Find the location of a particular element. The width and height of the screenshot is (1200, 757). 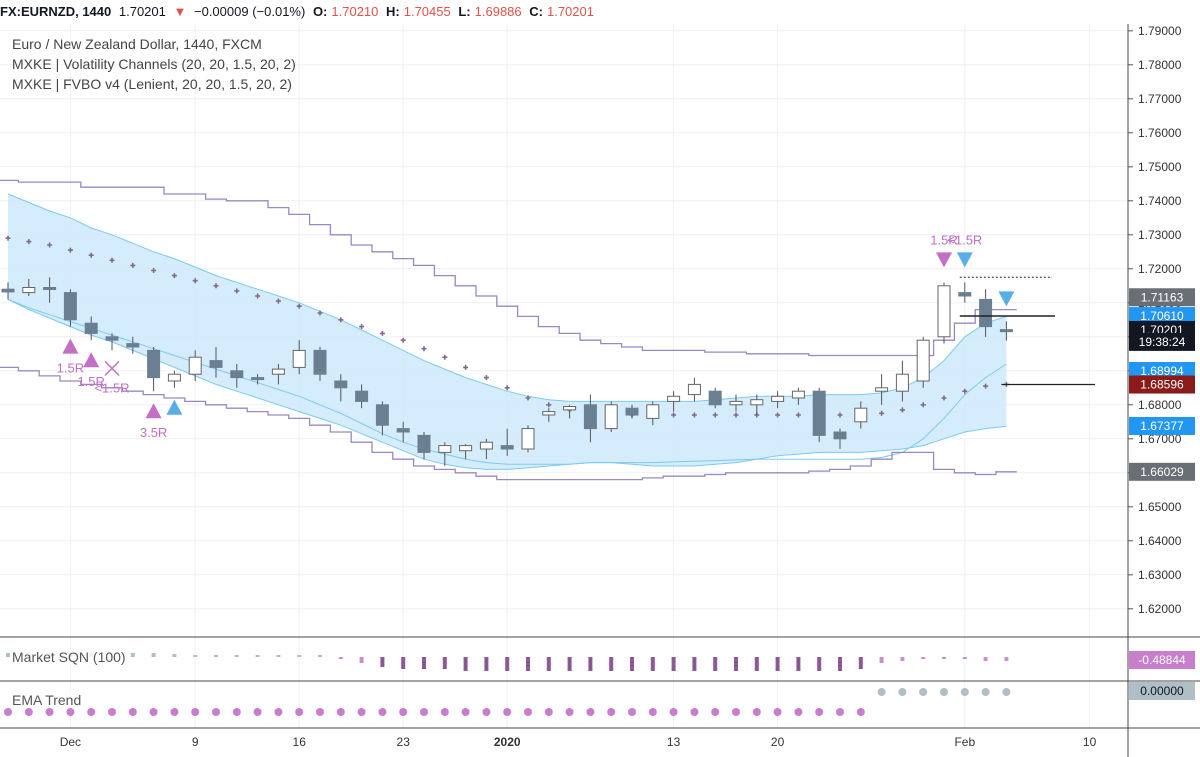

close-value: 1.70201 is located at coordinates (570, 11).